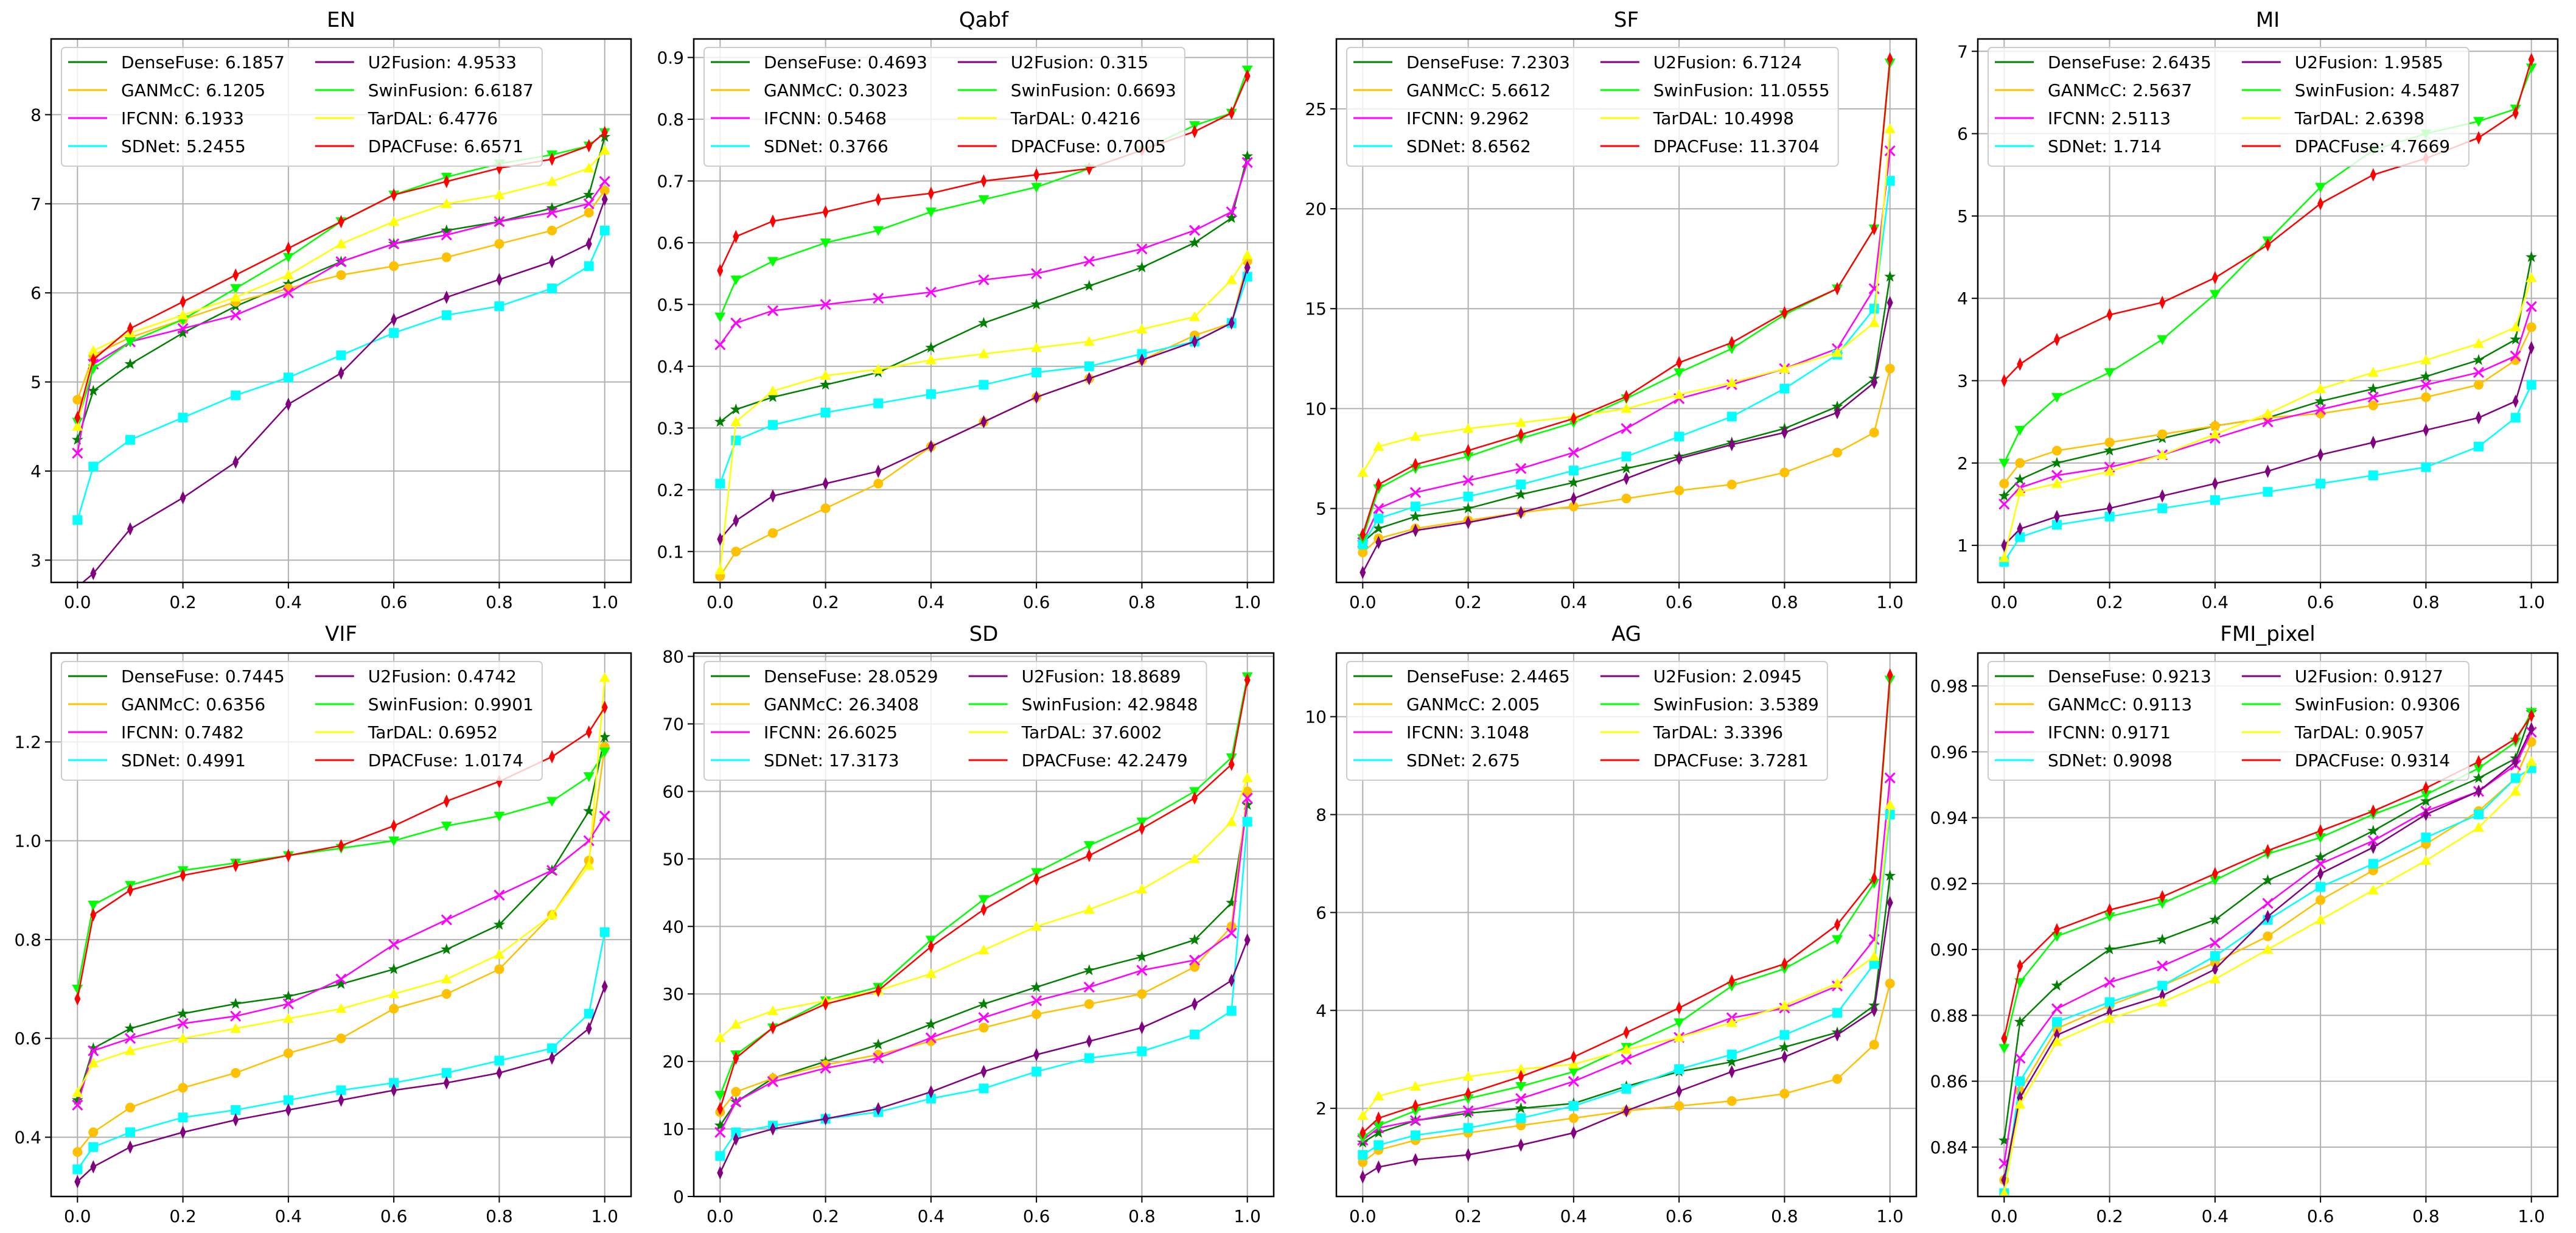 The image size is (2576, 1233). I want to click on y-tick-label: 5, so click(35, 382).